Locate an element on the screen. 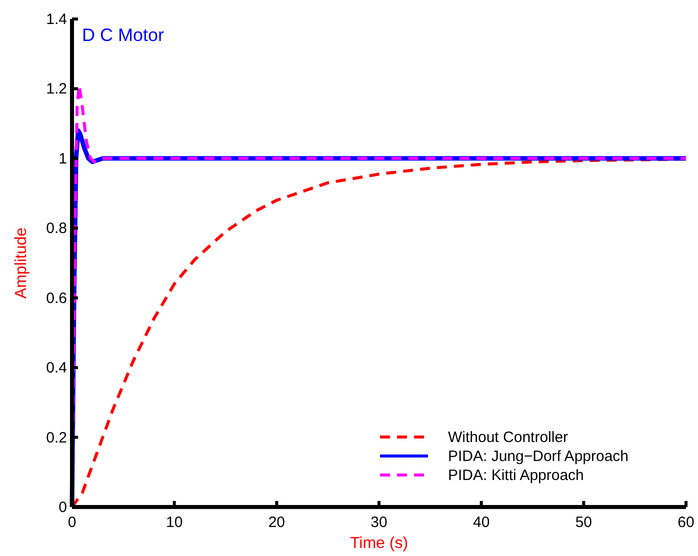  y-tick-label: 0.6 is located at coordinates (56, 298).